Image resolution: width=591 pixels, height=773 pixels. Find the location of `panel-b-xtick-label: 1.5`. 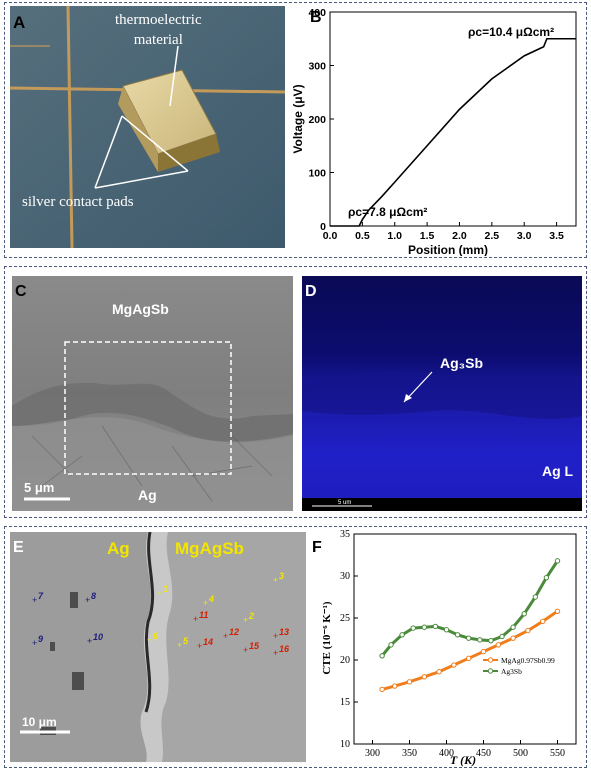

panel-b-xtick-label: 1.5 is located at coordinates (427, 236).